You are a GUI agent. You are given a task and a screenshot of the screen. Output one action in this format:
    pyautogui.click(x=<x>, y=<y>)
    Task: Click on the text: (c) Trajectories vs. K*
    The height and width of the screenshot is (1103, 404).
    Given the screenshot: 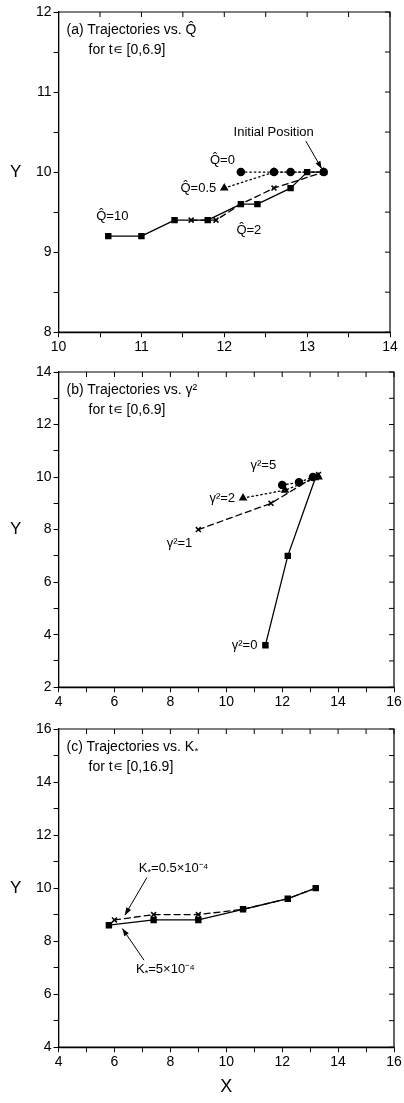 What is the action you would take?
    pyautogui.click(x=132, y=746)
    